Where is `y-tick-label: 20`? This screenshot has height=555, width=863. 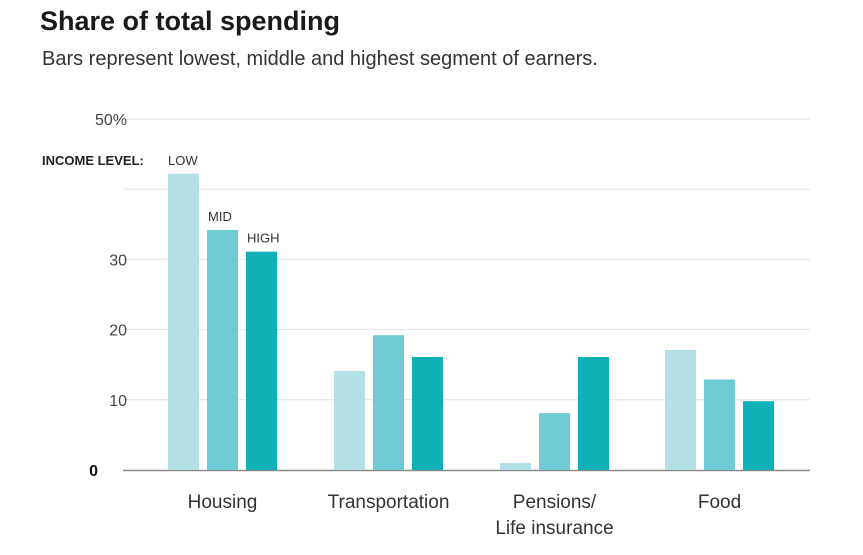 y-tick-label: 20 is located at coordinates (118, 331).